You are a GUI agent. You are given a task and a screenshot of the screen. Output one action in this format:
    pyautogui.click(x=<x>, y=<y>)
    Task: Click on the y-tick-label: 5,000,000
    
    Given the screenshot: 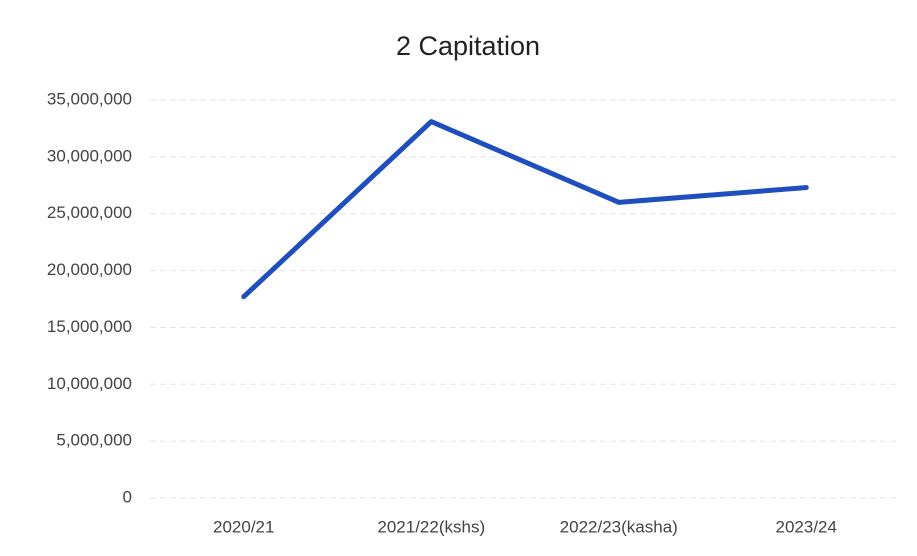 What is the action you would take?
    pyautogui.click(x=94, y=440)
    